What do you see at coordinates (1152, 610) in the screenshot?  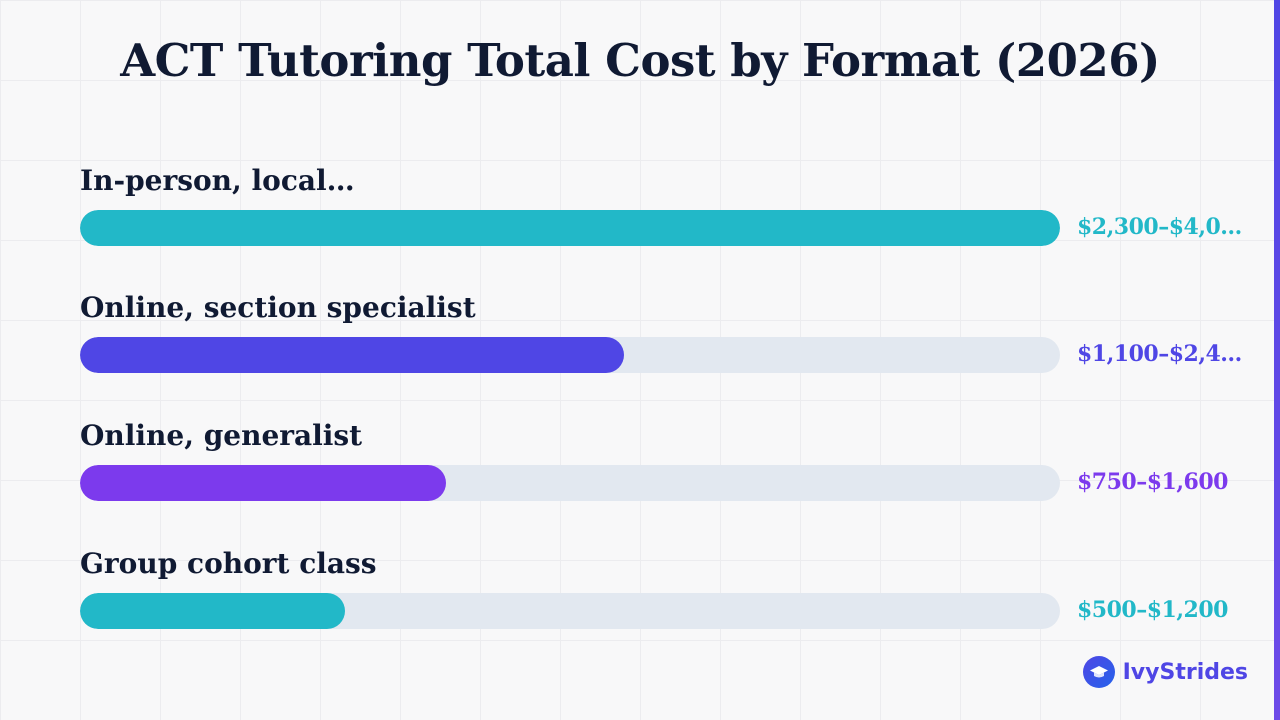 I see `bar-value-label: $500–$1,200` at bounding box center [1152, 610].